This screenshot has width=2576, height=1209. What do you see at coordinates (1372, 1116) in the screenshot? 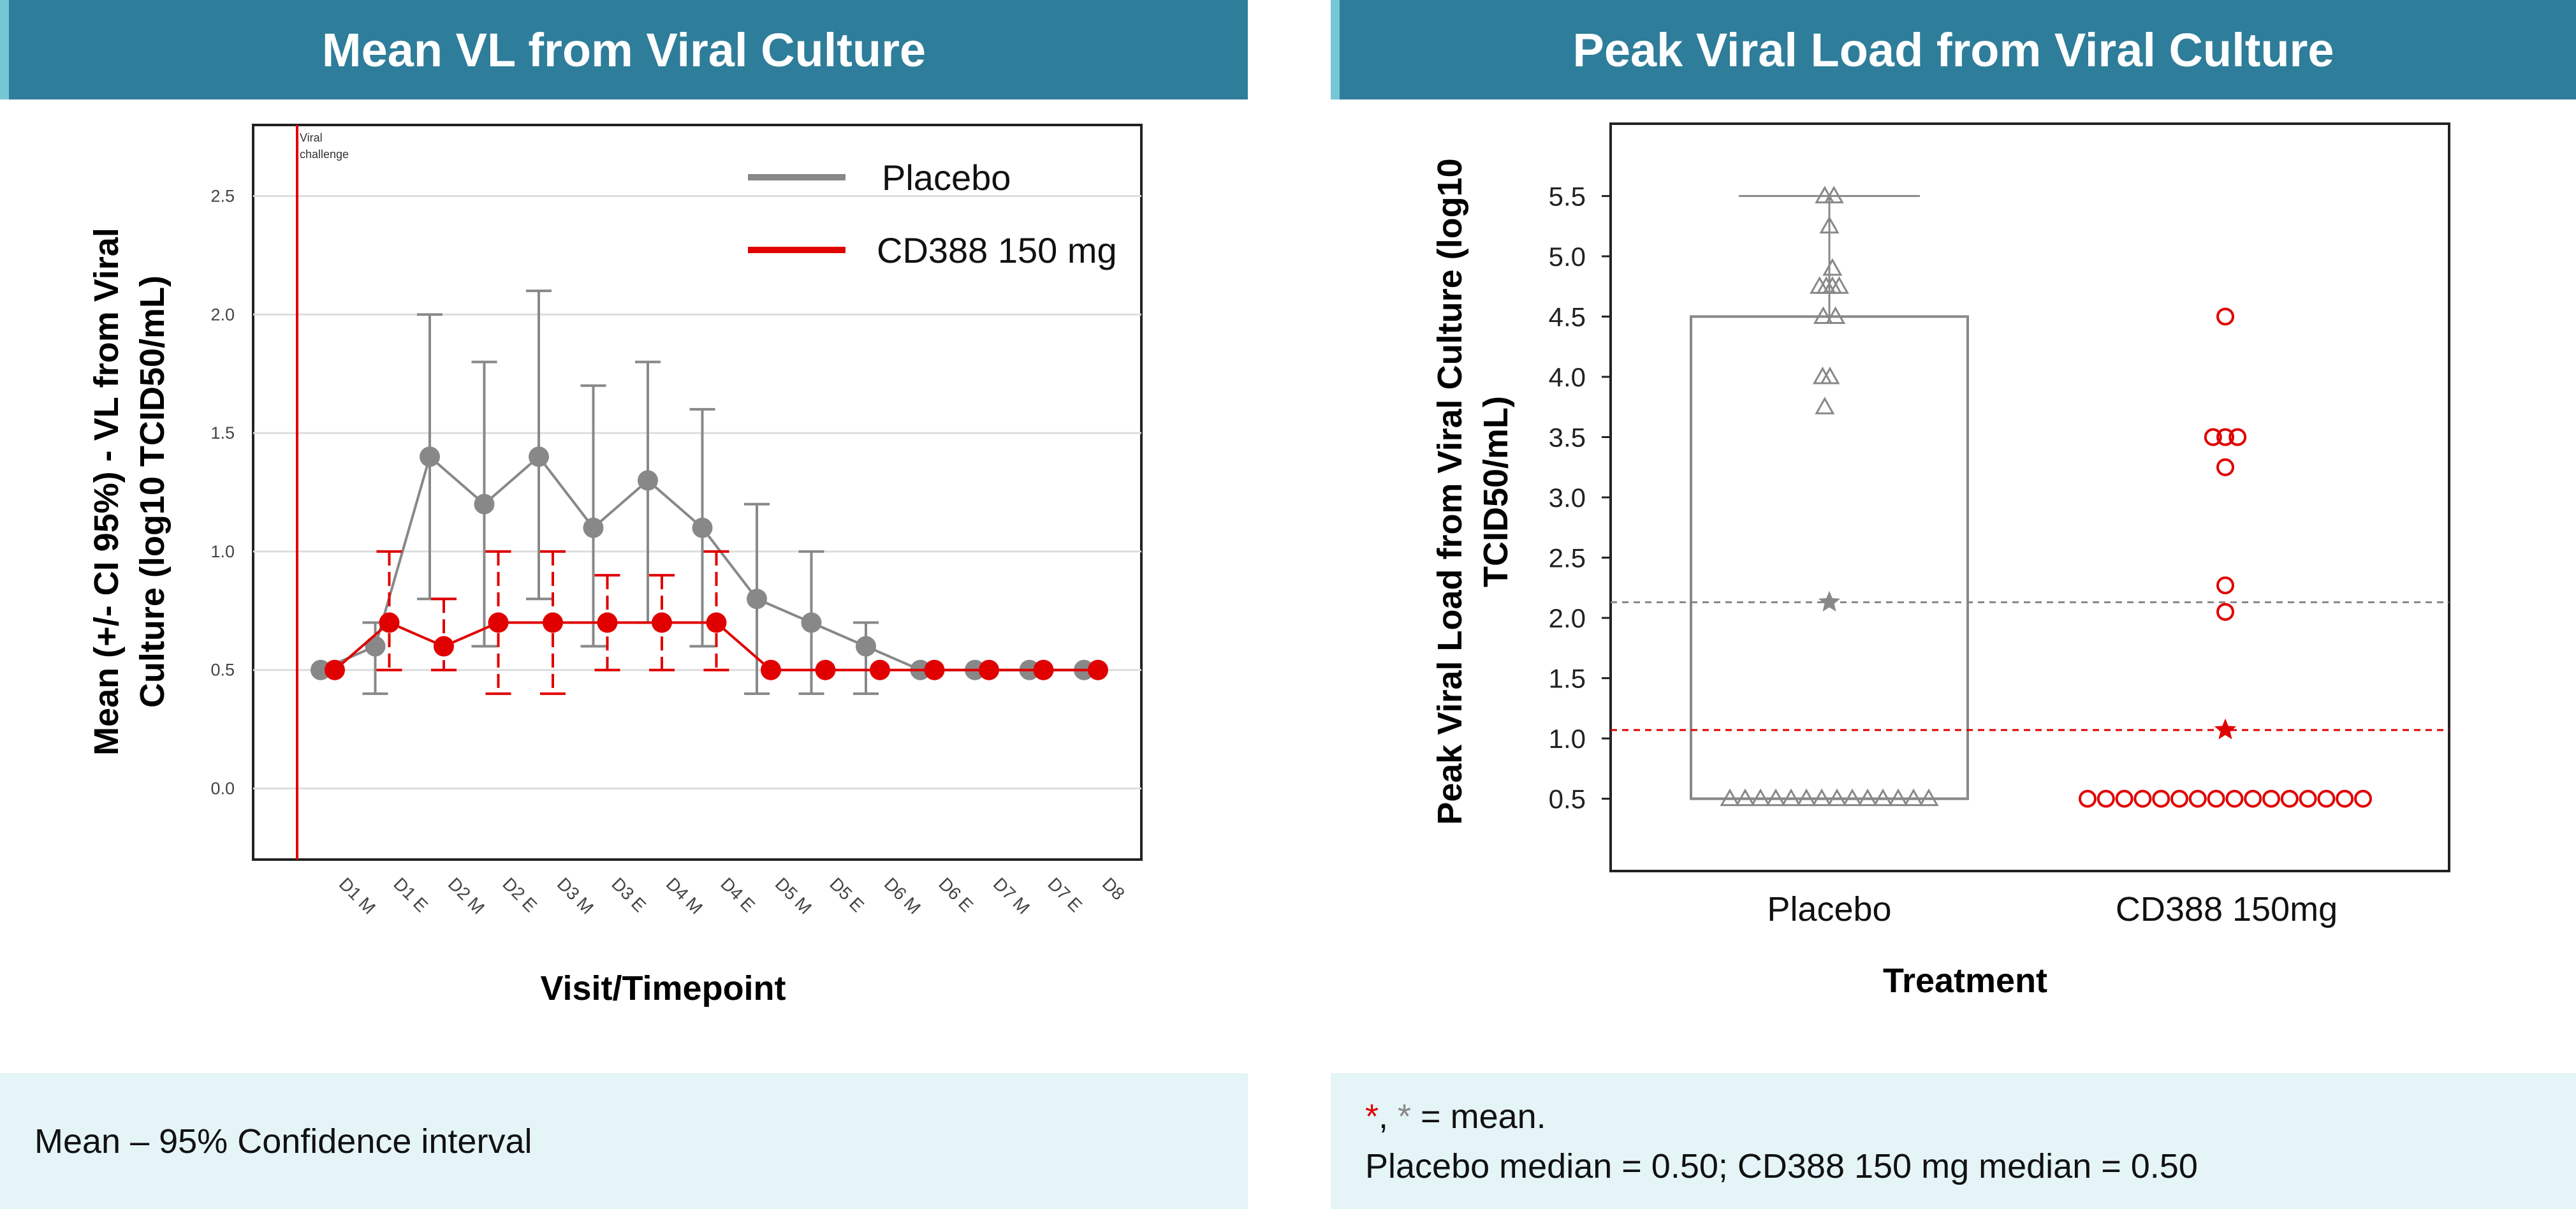
I see `red-star-symbol: *` at bounding box center [1372, 1116].